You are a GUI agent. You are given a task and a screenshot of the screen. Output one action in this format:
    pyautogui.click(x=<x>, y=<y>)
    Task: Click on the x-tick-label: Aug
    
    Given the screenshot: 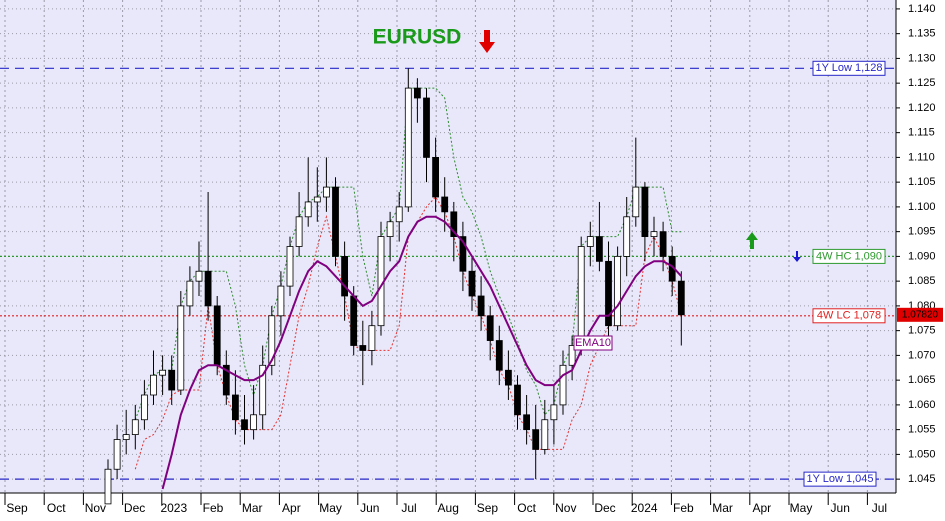 What is the action you would take?
    pyautogui.click(x=448, y=508)
    